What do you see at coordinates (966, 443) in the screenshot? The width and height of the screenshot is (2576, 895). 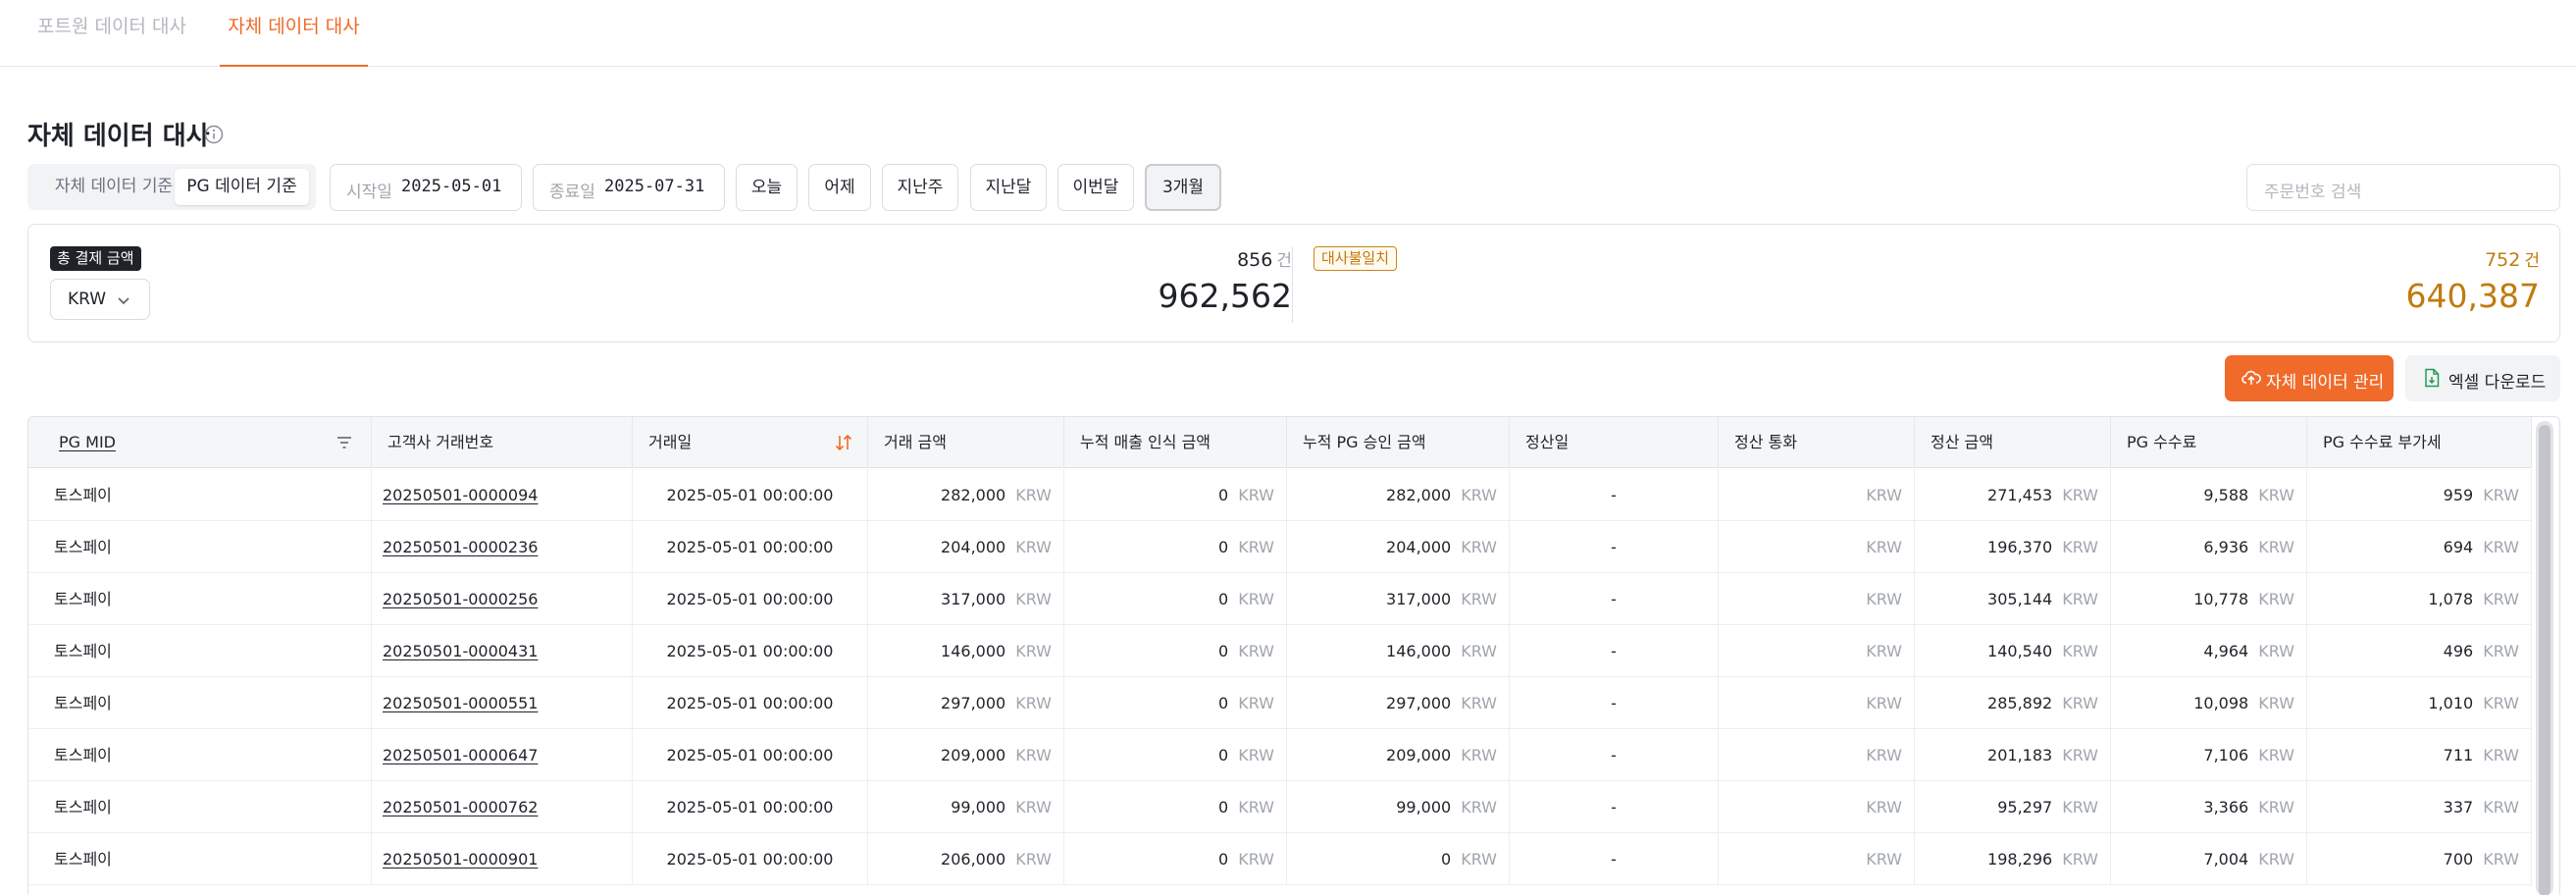 I see `column-header-transaction-amount: 거래 금액` at bounding box center [966, 443].